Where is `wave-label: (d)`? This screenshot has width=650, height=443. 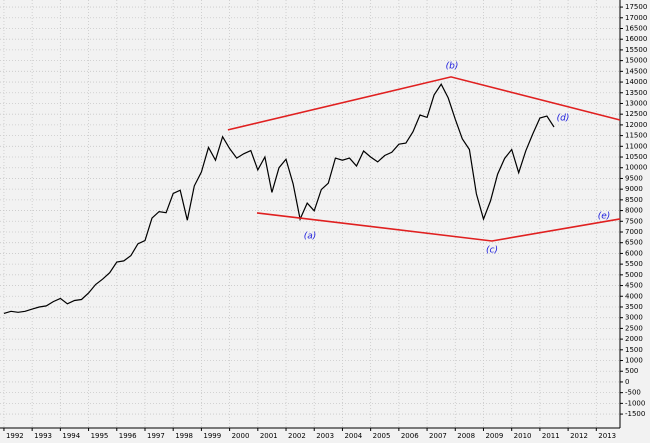 wave-label: (d) is located at coordinates (563, 119).